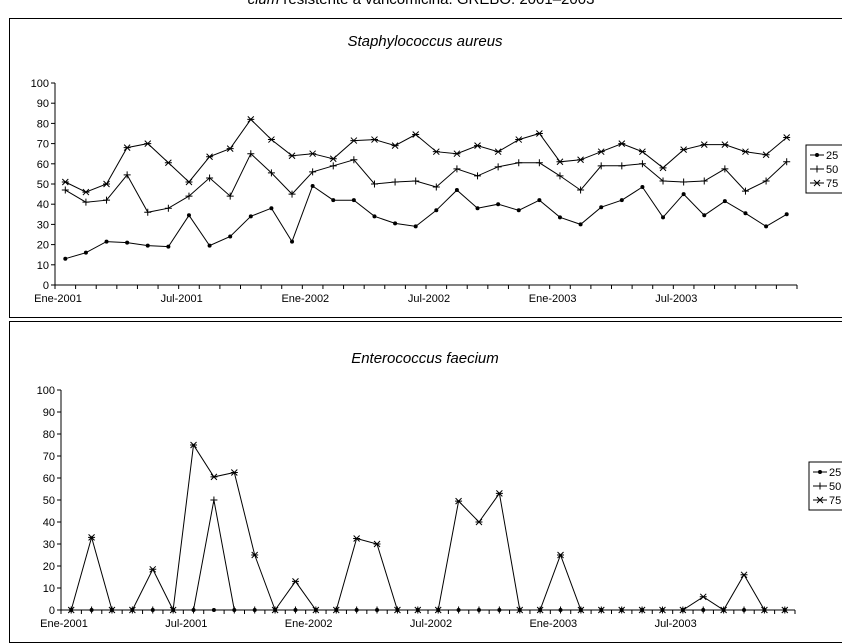 This screenshot has width=842, height=643. Describe the element at coordinates (52, 611) in the screenshot. I see `ef-y-tick-label: 0` at that location.